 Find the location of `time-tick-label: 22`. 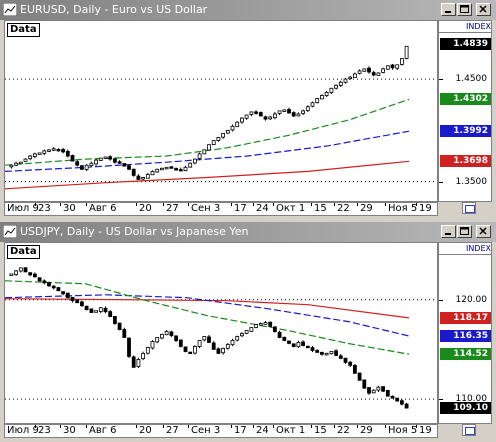

time-tick-label: 22 is located at coordinates (343, 208).